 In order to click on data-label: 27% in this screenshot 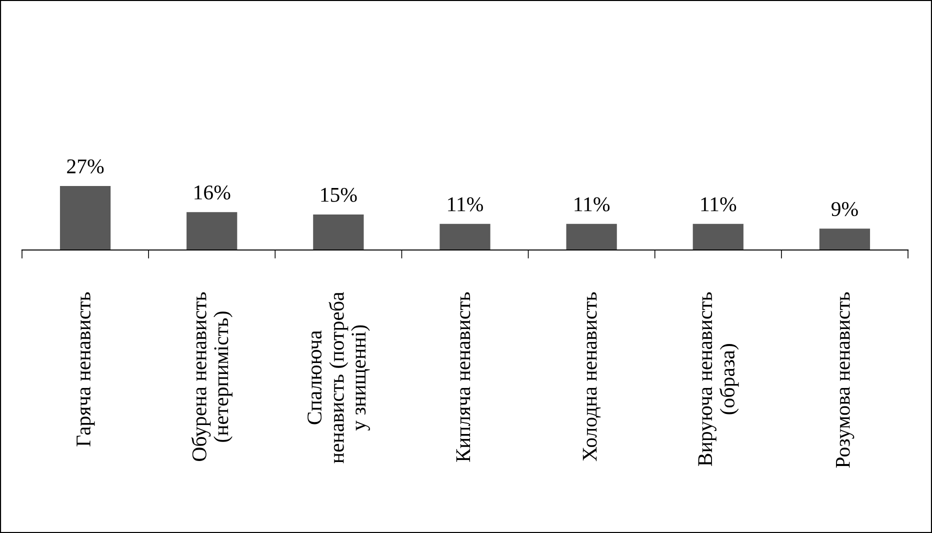, I will do `click(85, 166)`.